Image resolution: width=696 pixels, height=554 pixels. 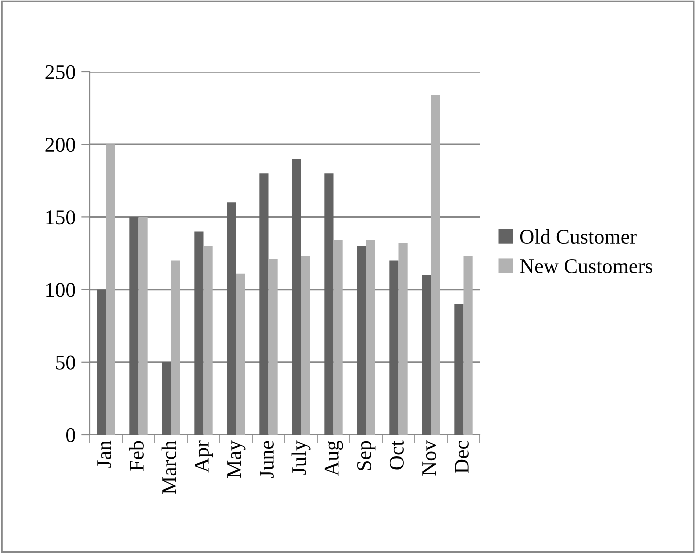 What do you see at coordinates (578, 236) in the screenshot?
I see `legend-label: Old Customer` at bounding box center [578, 236].